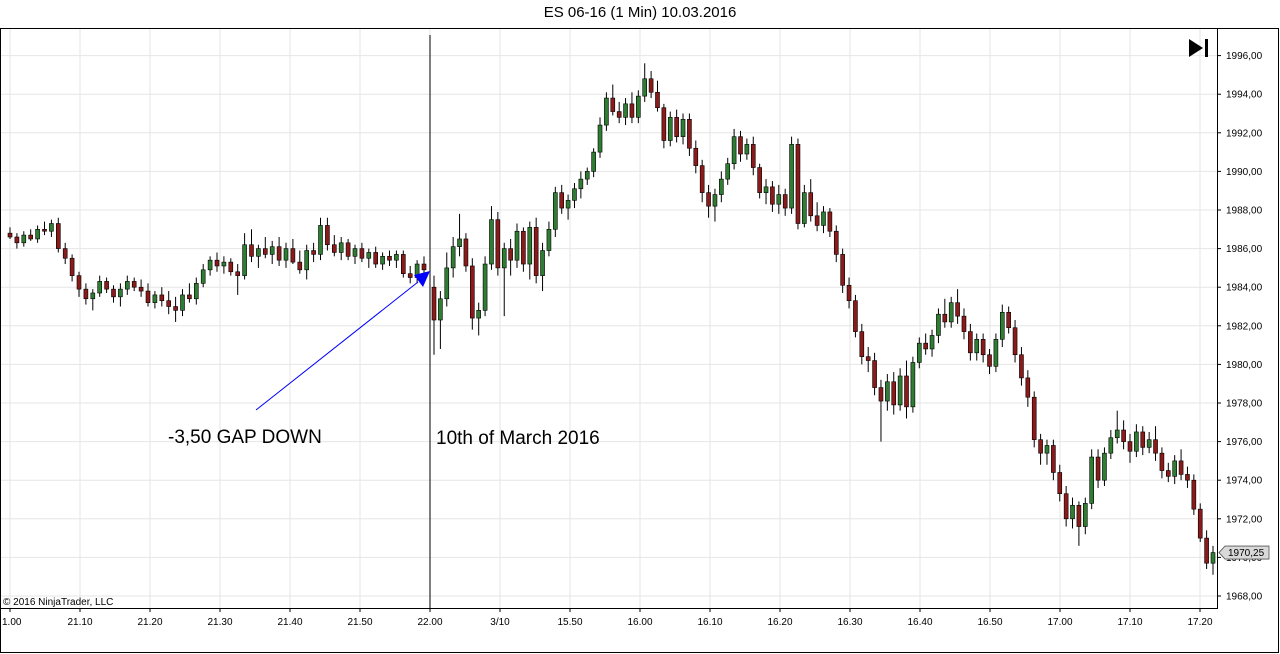  I want to click on scroll-to-end-bar, so click(1206, 48).